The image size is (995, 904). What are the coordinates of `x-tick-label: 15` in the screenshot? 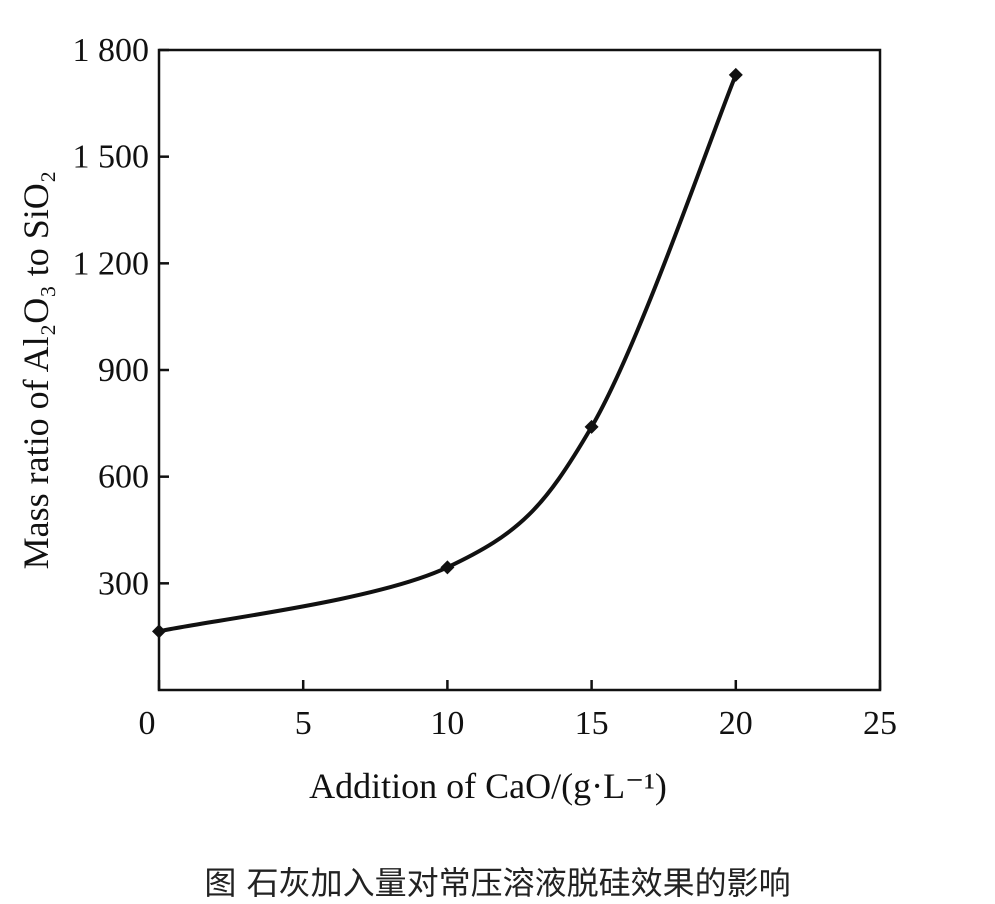 It's located at (592, 723).